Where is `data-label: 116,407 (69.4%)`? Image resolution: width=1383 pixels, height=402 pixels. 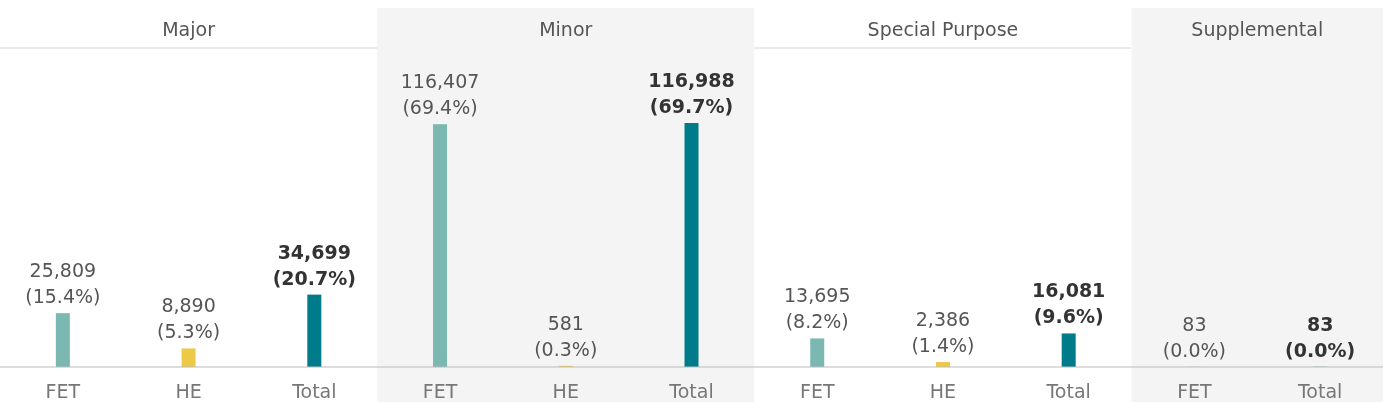 data-label: 116,407 (69.4%) is located at coordinates (440, 94).